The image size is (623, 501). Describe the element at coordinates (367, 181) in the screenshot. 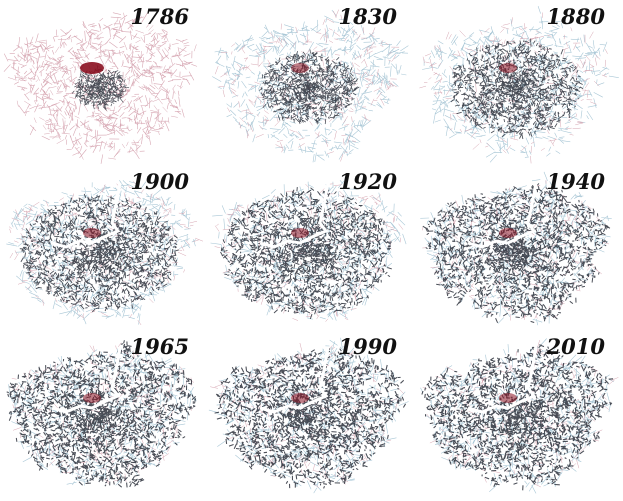

I see `year-label: 1920` at that location.